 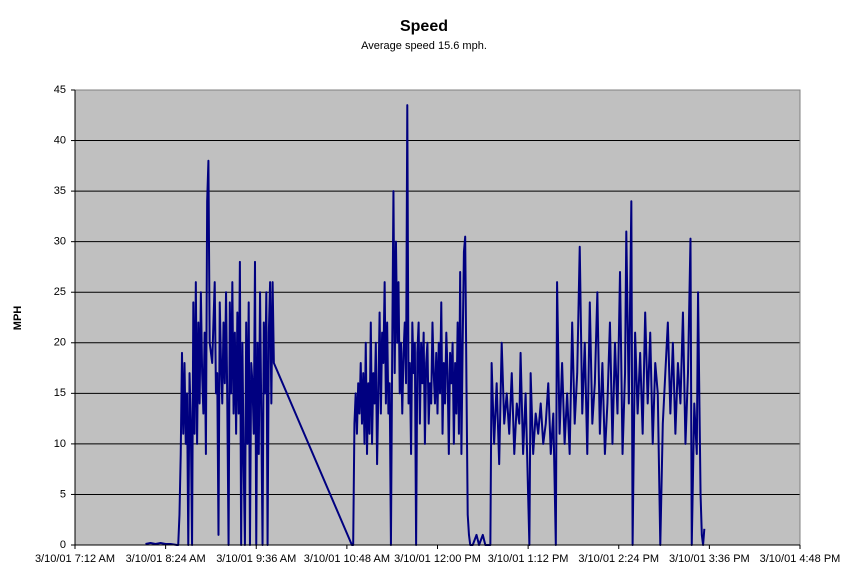 I want to click on x-tick-label: 3/10/01 7:12 AM, so click(x=75, y=559).